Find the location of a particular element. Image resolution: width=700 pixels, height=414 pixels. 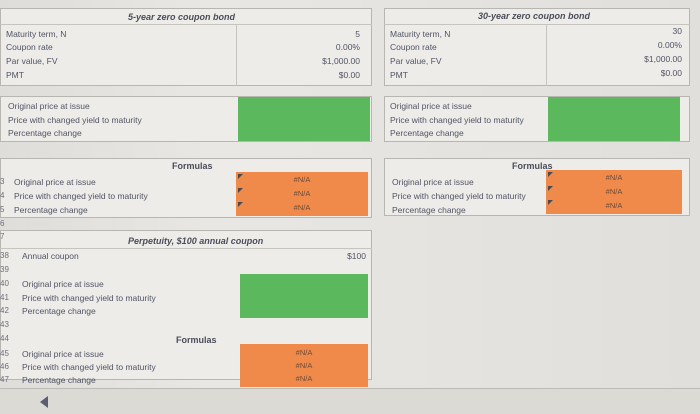

left-input-value: 0.00% is located at coordinates (347, 47).